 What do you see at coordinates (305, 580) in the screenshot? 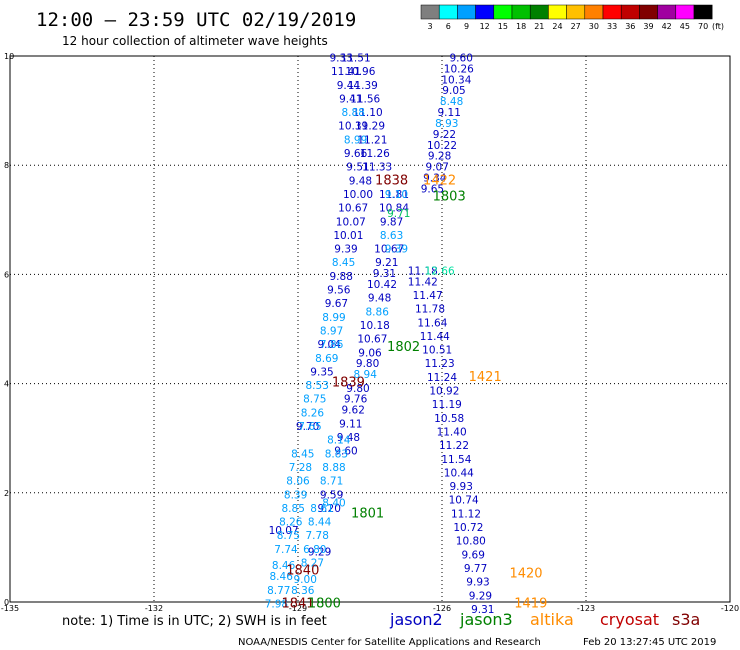
I see `wave-height-value: 9.00` at bounding box center [305, 580].